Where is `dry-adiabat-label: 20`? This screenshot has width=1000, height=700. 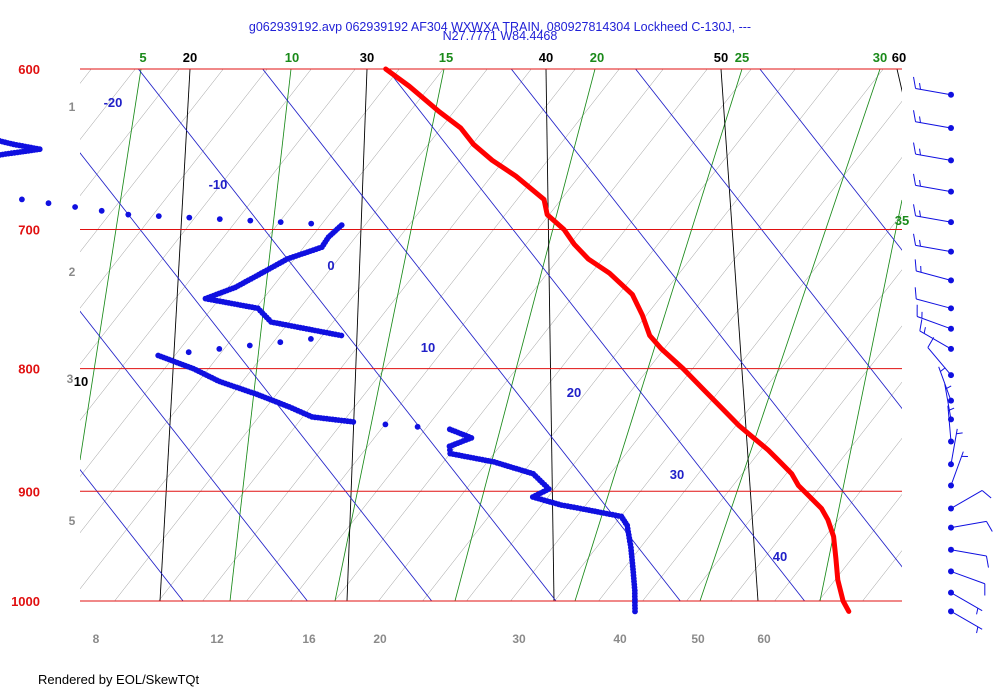
dry-adiabat-label: 20 is located at coordinates (190, 57).